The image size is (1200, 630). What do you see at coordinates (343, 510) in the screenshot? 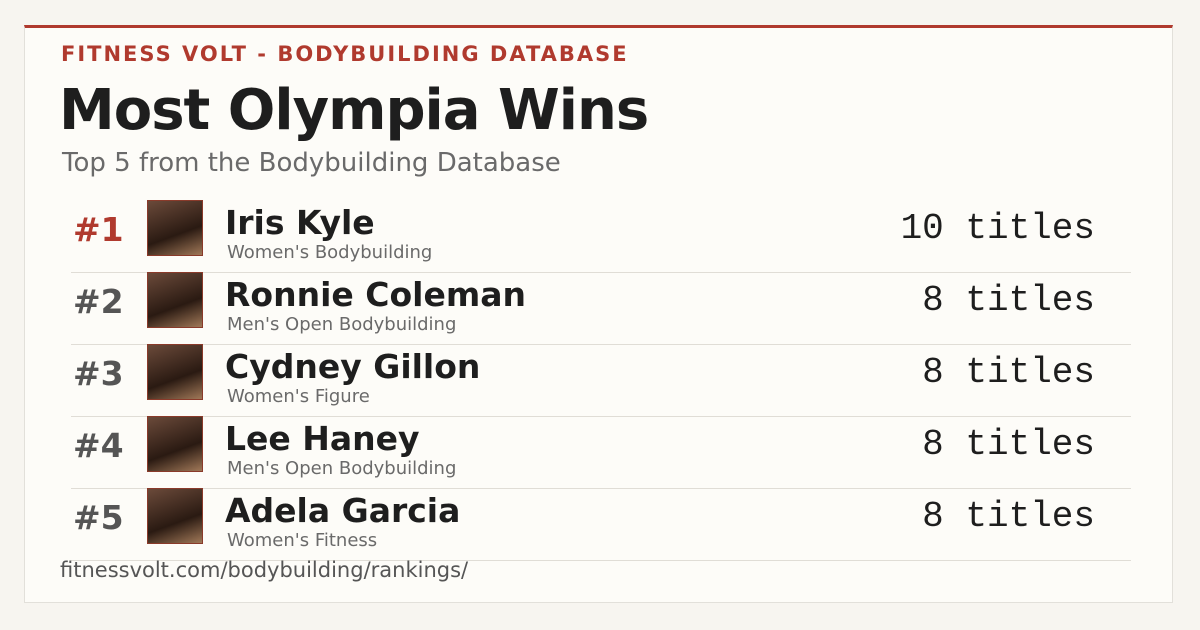
I see `athlete-name: Adela Garcia` at bounding box center [343, 510].